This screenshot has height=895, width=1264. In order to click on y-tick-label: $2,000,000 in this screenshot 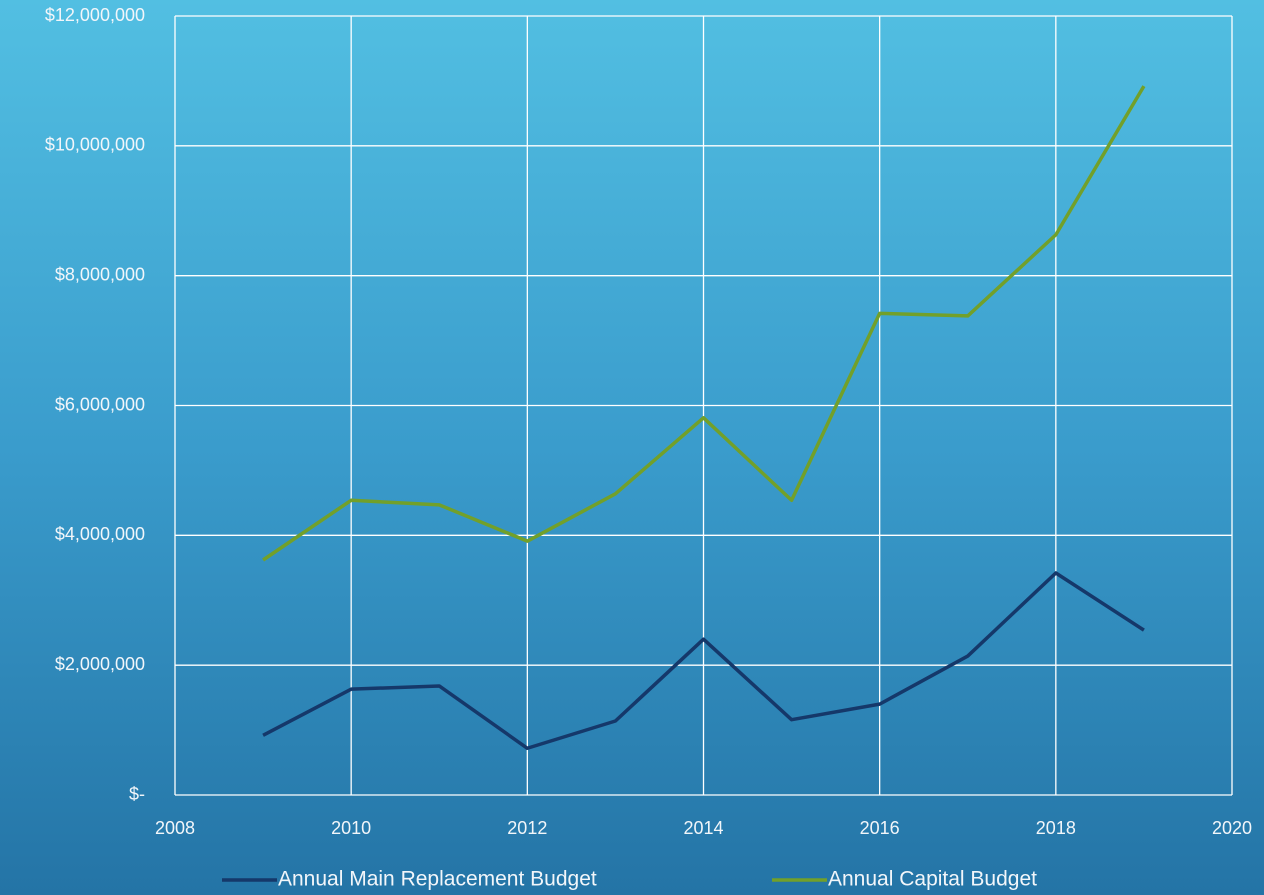, I will do `click(100, 664)`.